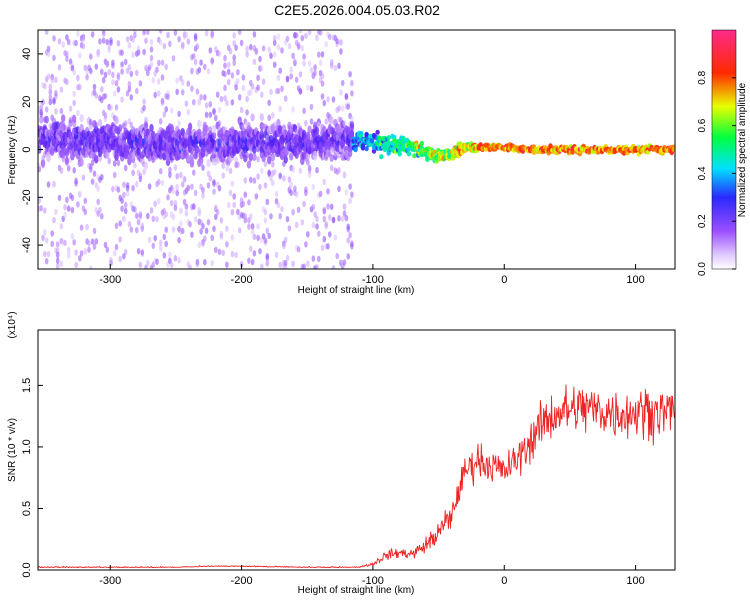 The width and height of the screenshot is (750, 605). I want to click on colorbar-tick-label: 0.6, so click(702, 125).